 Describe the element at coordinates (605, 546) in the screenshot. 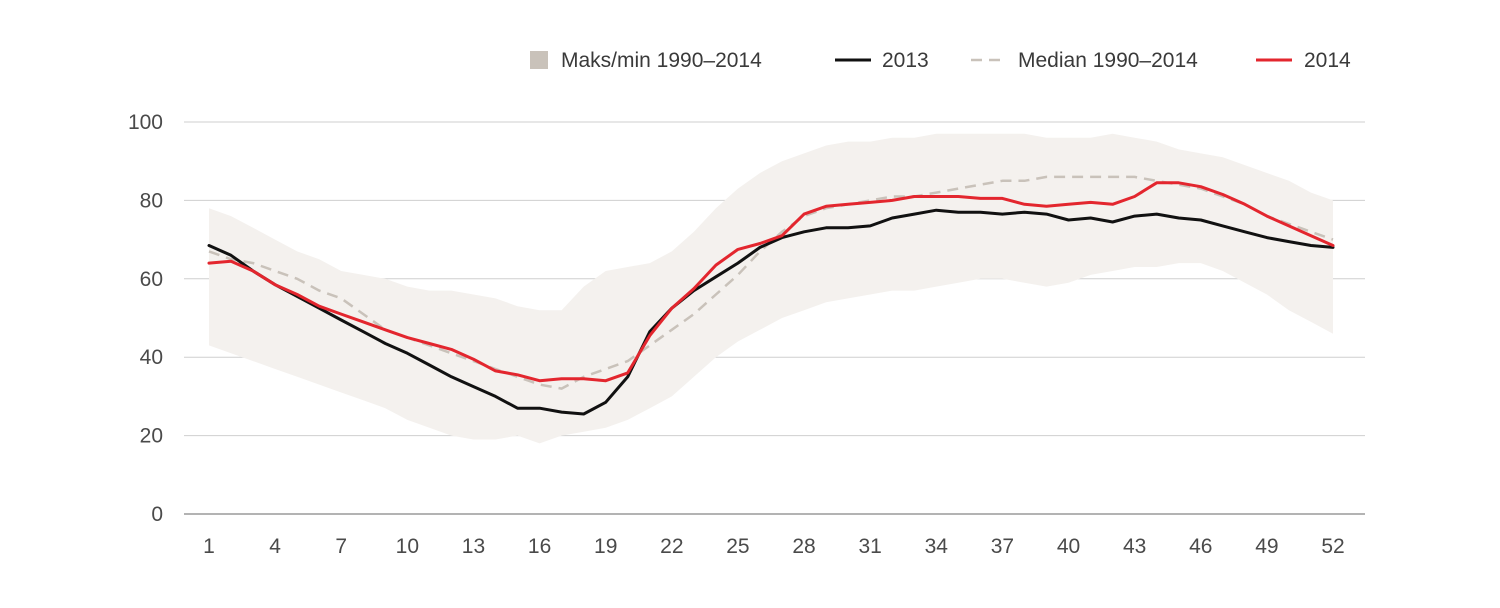

I see `x-tick-label: 19` at that location.